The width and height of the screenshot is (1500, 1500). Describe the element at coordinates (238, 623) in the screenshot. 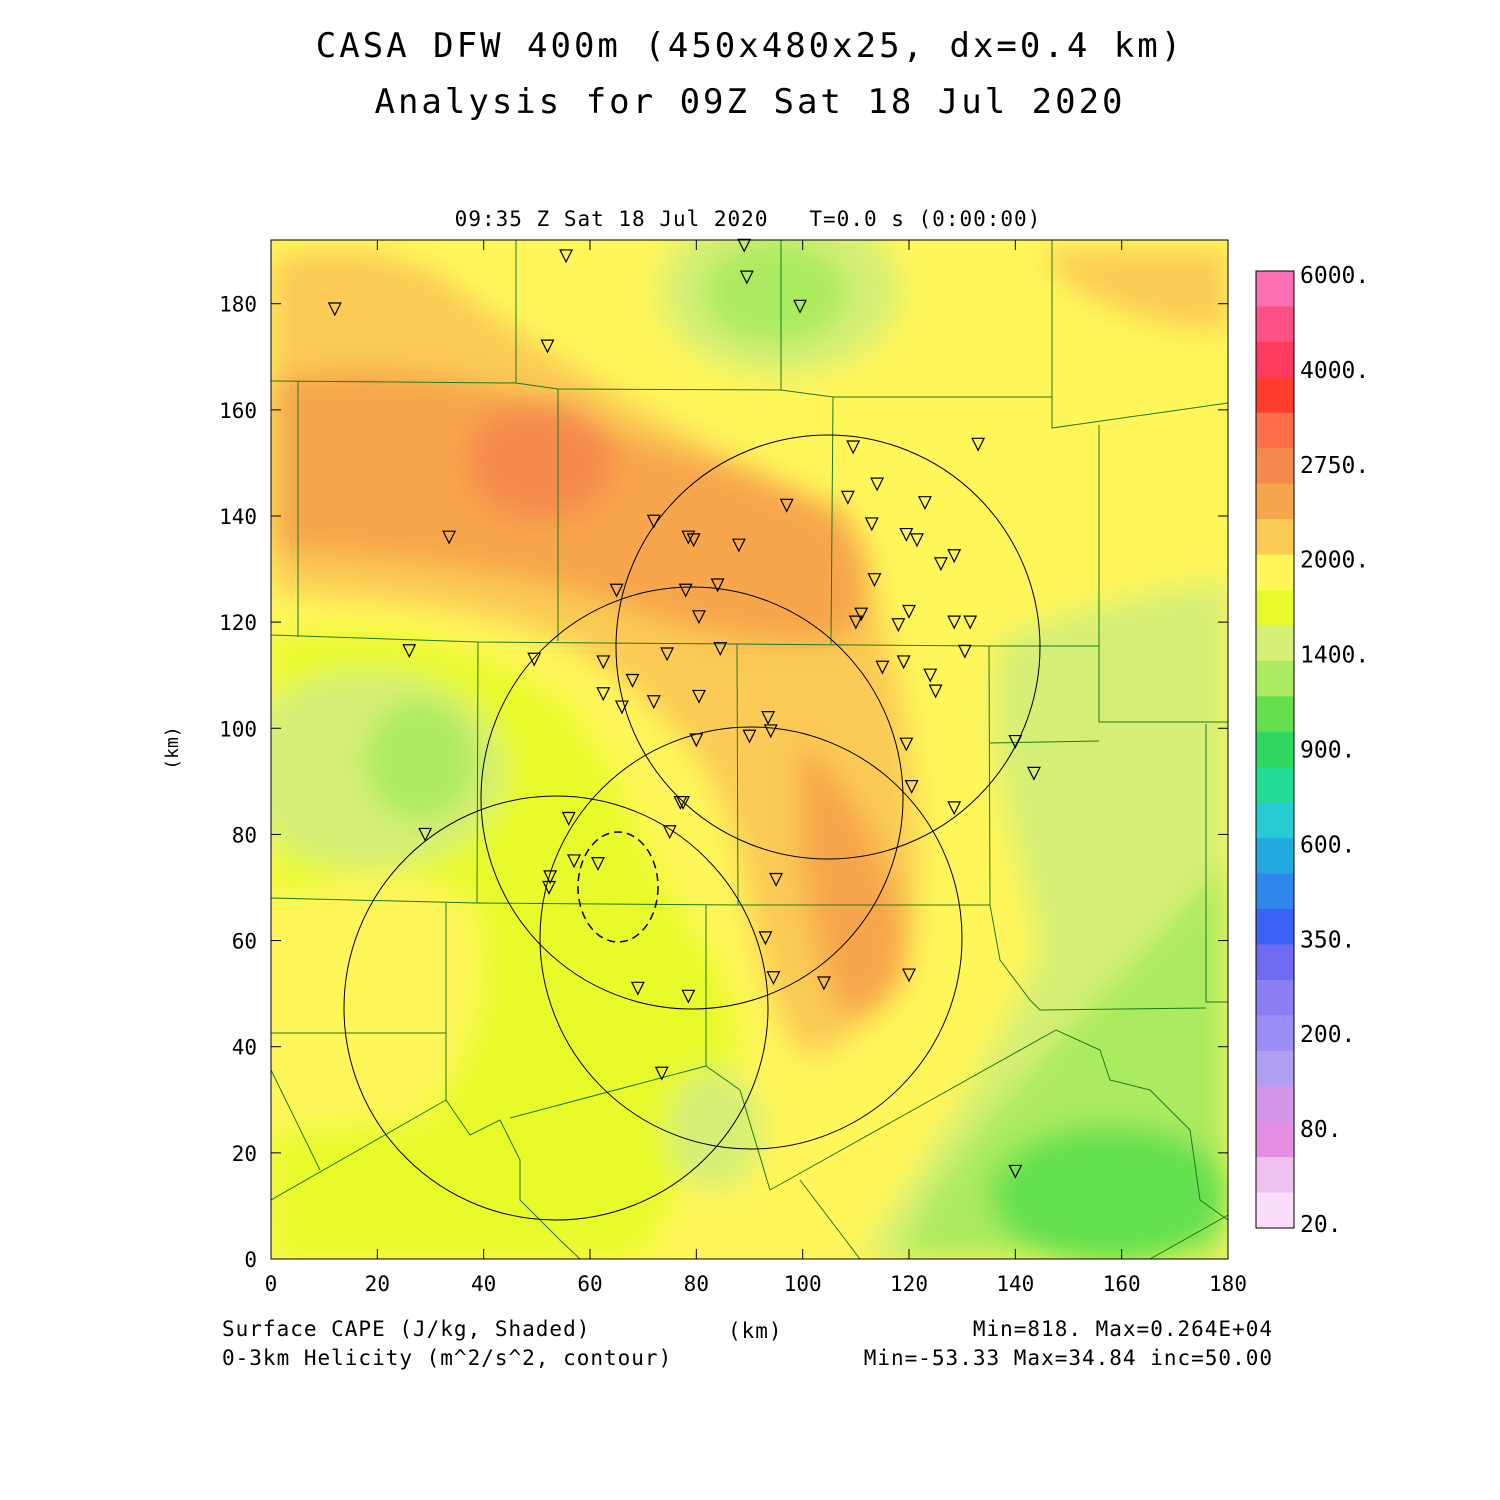

I see `y-tick-label: 120` at that location.